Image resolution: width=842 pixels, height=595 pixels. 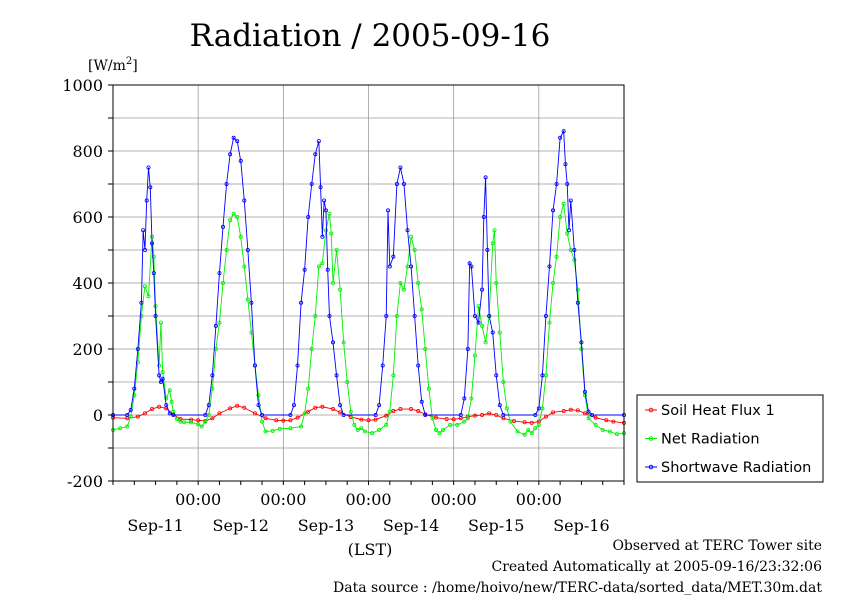 What do you see at coordinates (370, 36) in the screenshot?
I see `chart-title: Radiation / 2005-09-16` at bounding box center [370, 36].